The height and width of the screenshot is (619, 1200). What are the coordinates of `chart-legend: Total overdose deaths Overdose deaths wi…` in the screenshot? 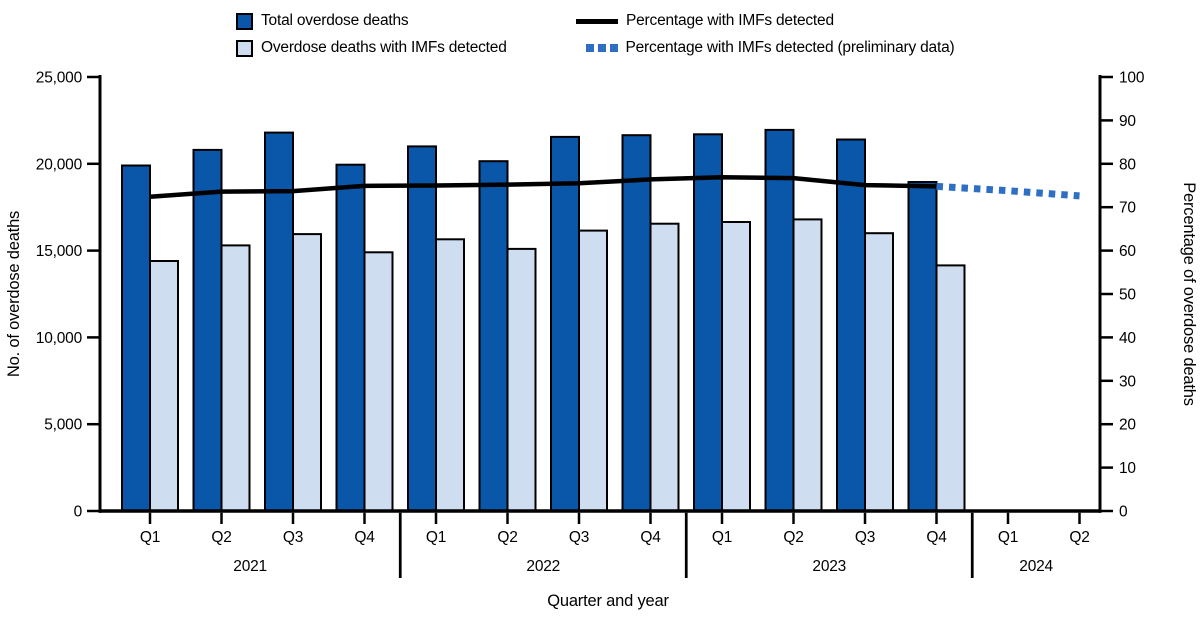 It's located at (600, 31).